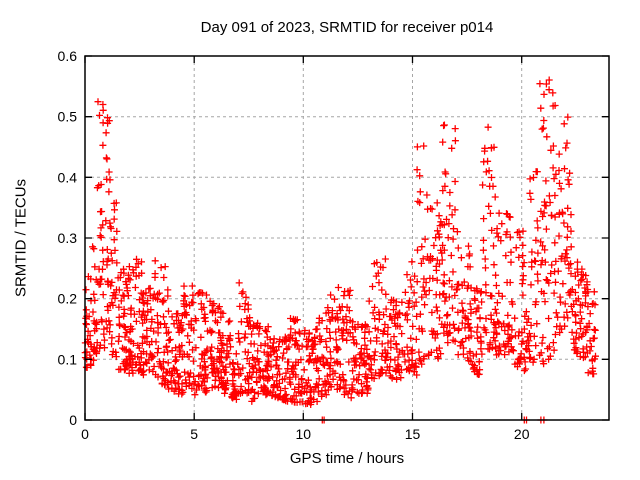 This screenshot has height=480, width=640. What do you see at coordinates (68, 177) in the screenshot?
I see `y-tick-label: 0.4` at bounding box center [68, 177].